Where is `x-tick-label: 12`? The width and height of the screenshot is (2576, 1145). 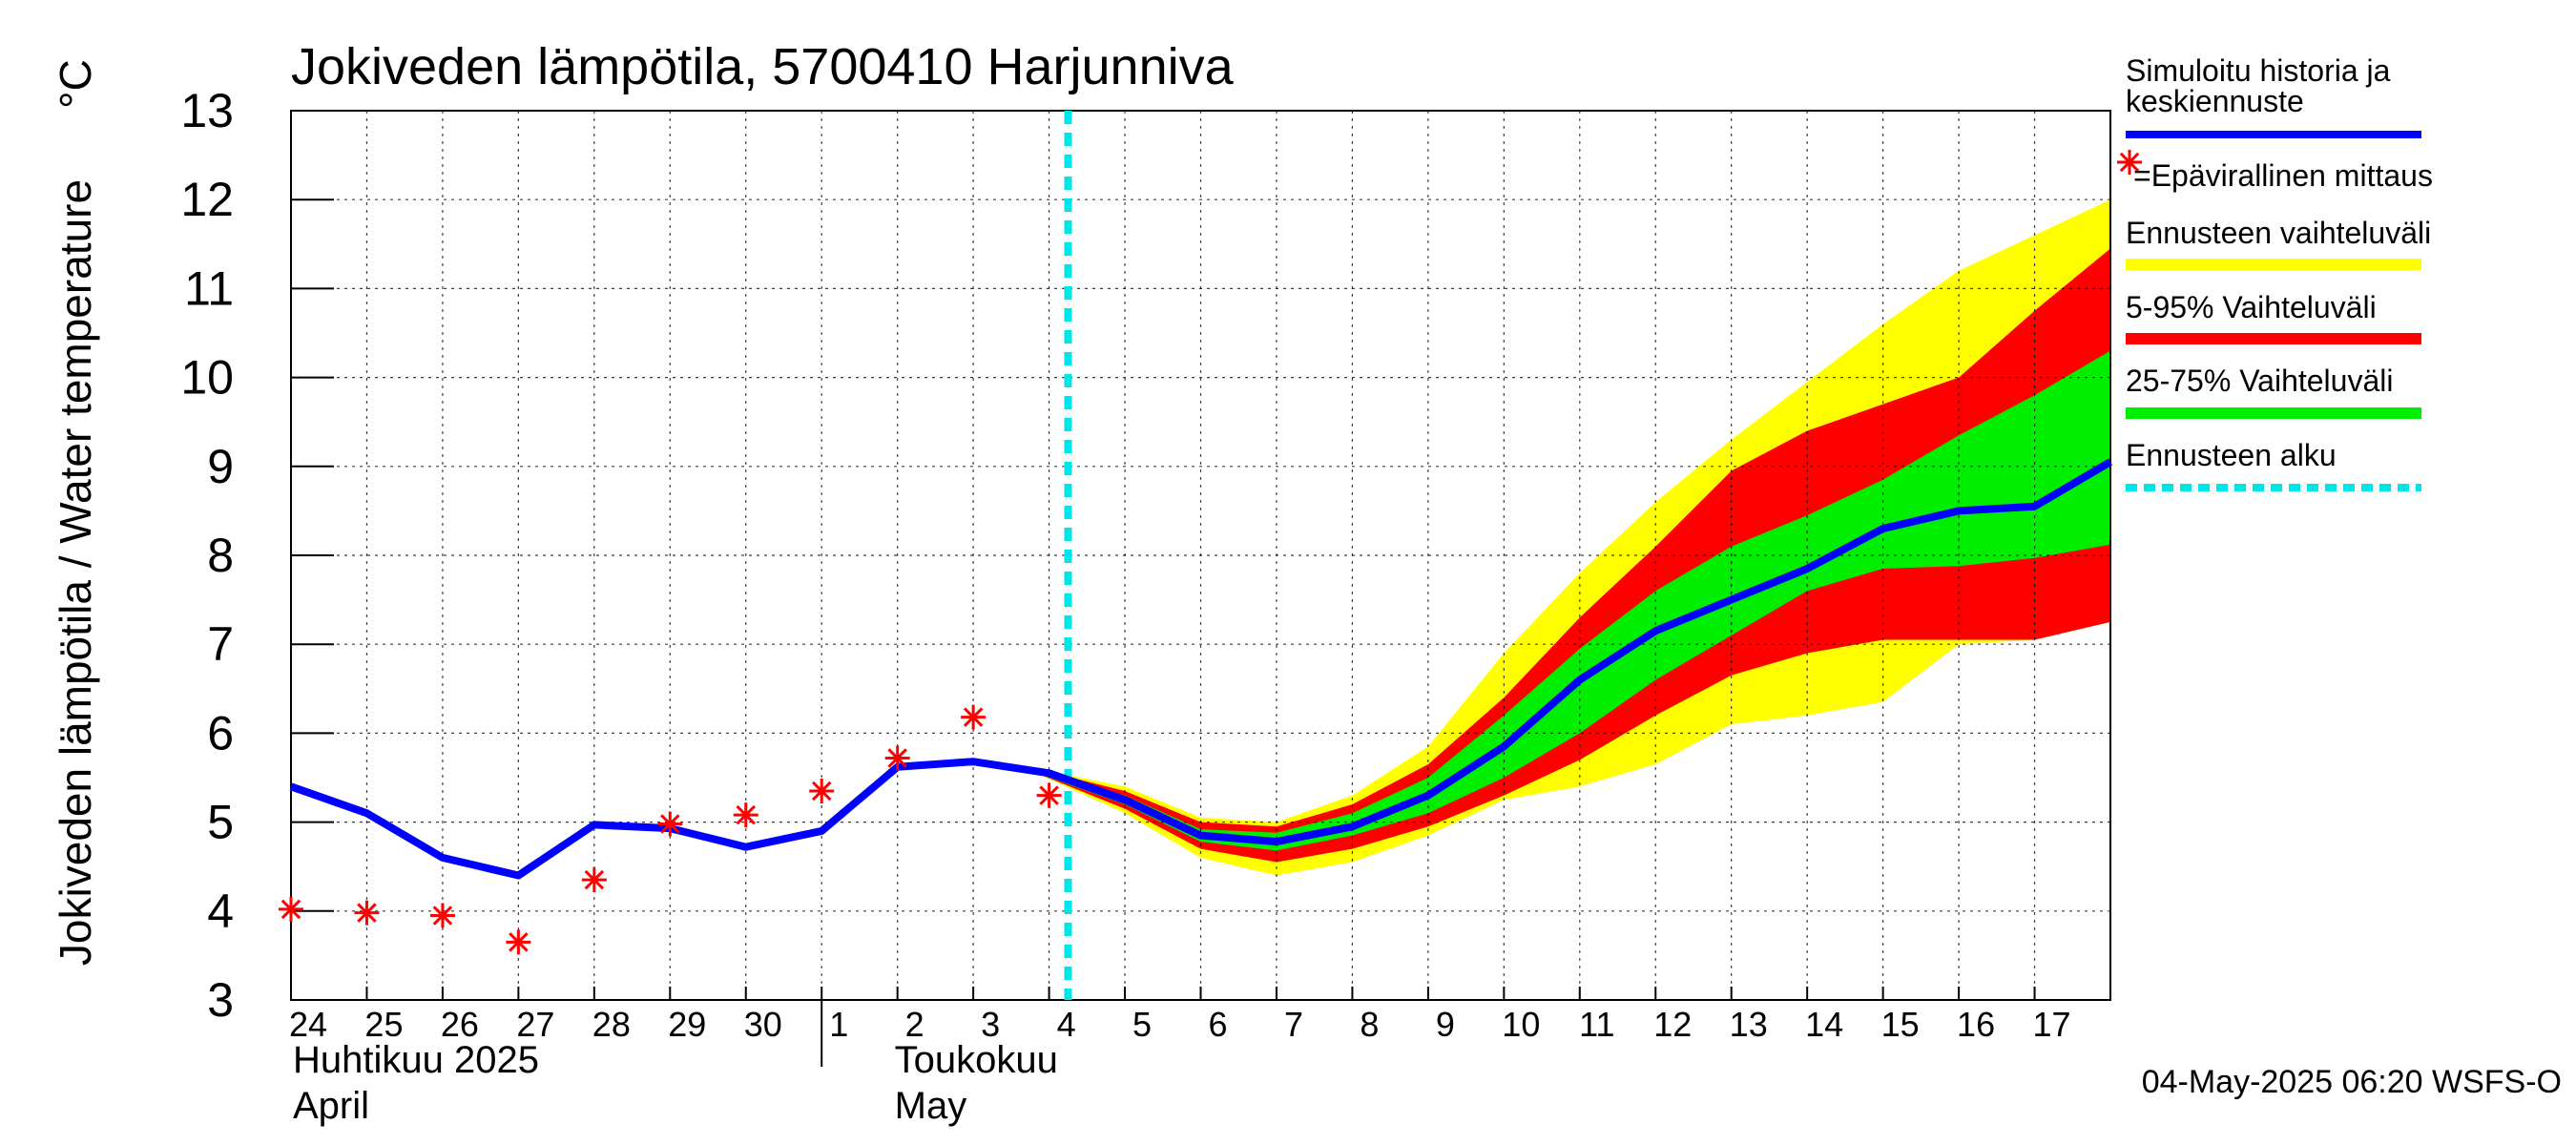 x-tick-label: 12 is located at coordinates (1672, 1025).